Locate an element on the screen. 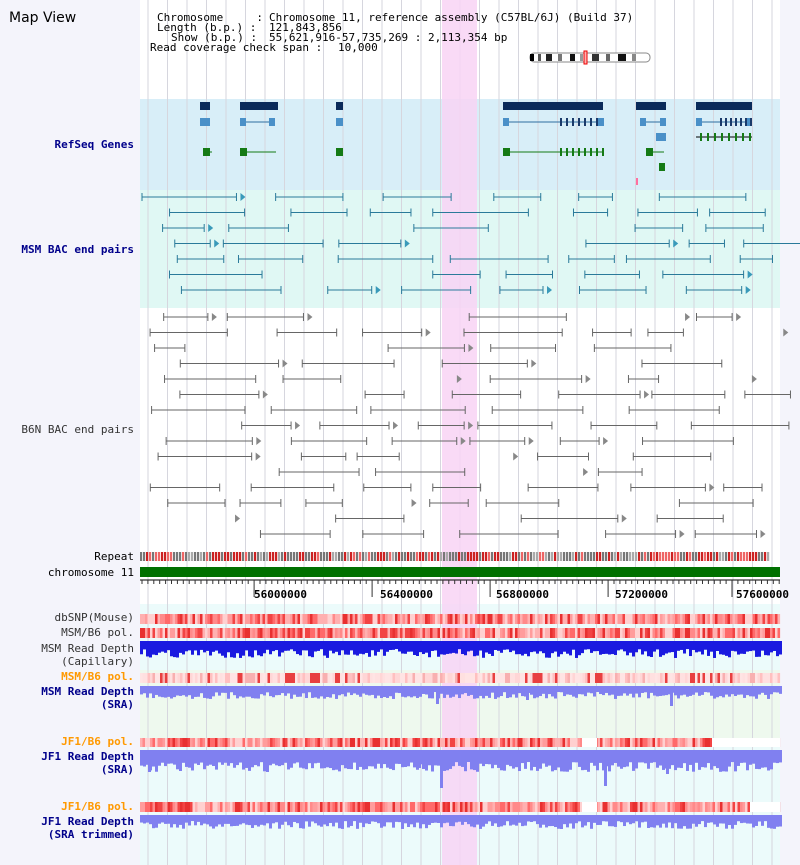 This screenshot has height=865, width=800. track-label-jf1-depth: JF1 Read Depth is located at coordinates (87, 756).